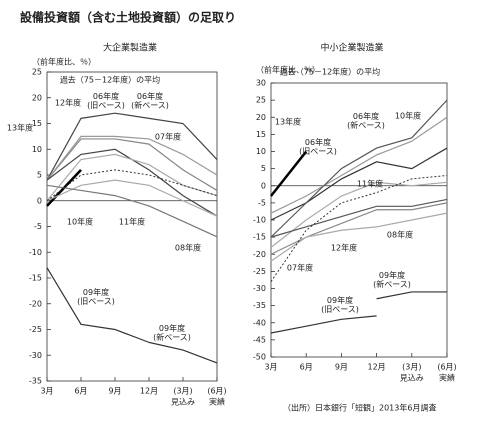  I want to click on panel-title: 中小企業製造業, so click(351, 48).